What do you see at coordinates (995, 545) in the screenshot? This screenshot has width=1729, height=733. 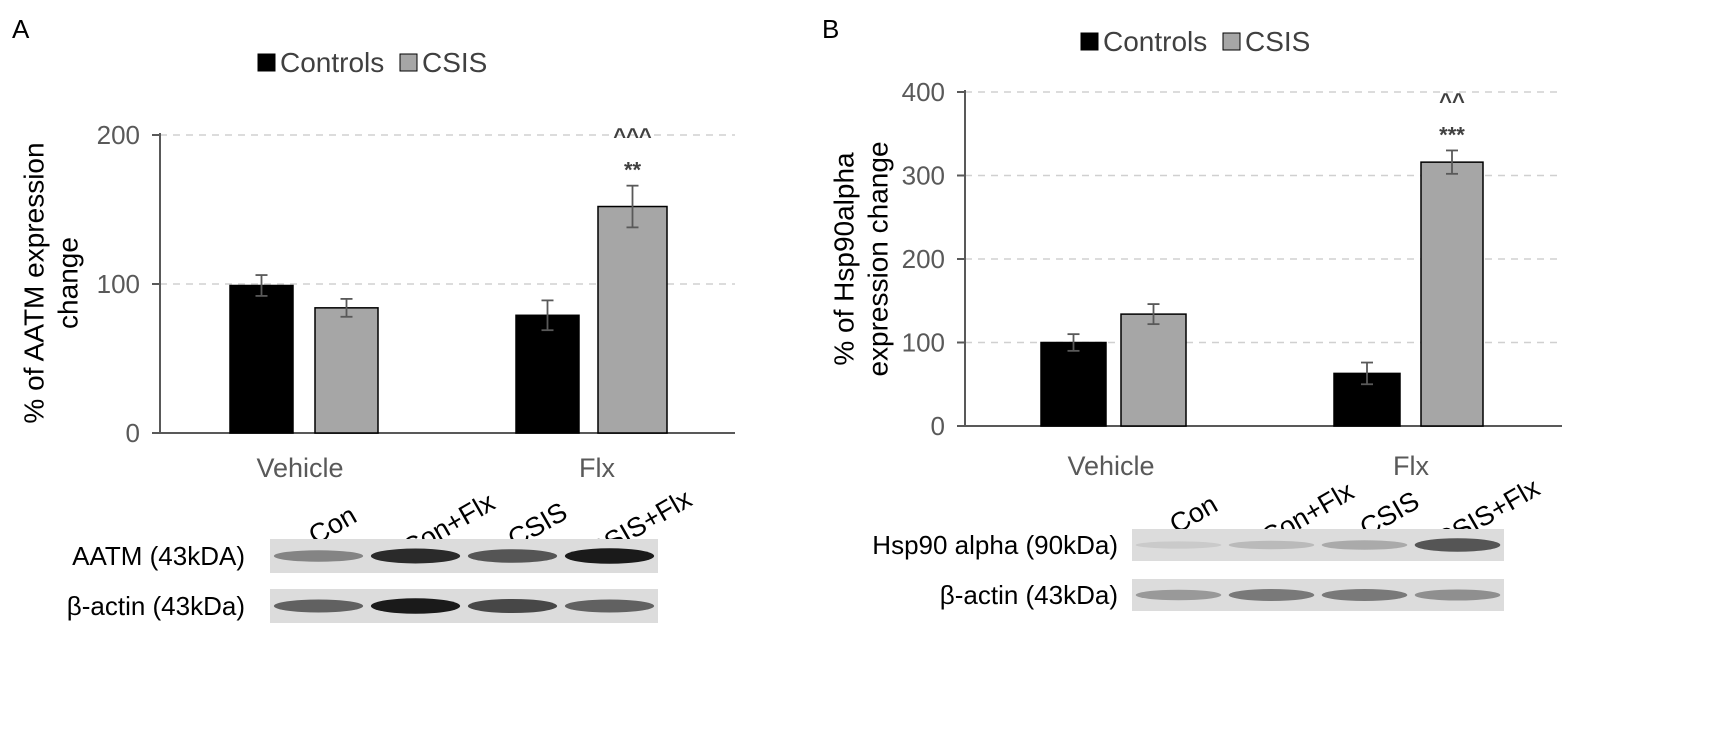 I see `blot-row-label: Hsp90 alpha (90kDa)` at bounding box center [995, 545].